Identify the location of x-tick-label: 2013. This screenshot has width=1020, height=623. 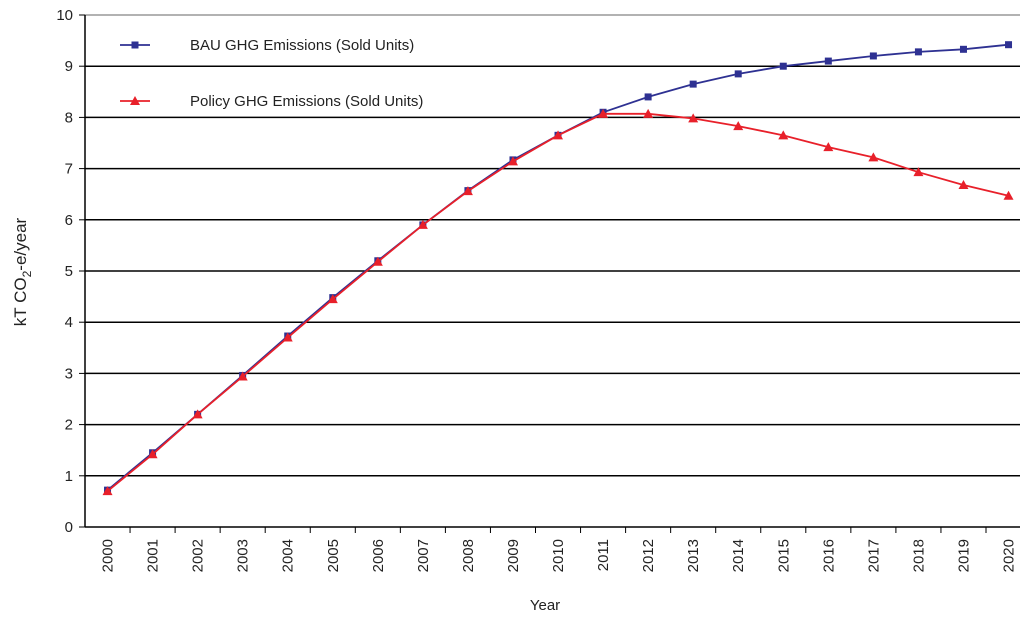
(693, 555).